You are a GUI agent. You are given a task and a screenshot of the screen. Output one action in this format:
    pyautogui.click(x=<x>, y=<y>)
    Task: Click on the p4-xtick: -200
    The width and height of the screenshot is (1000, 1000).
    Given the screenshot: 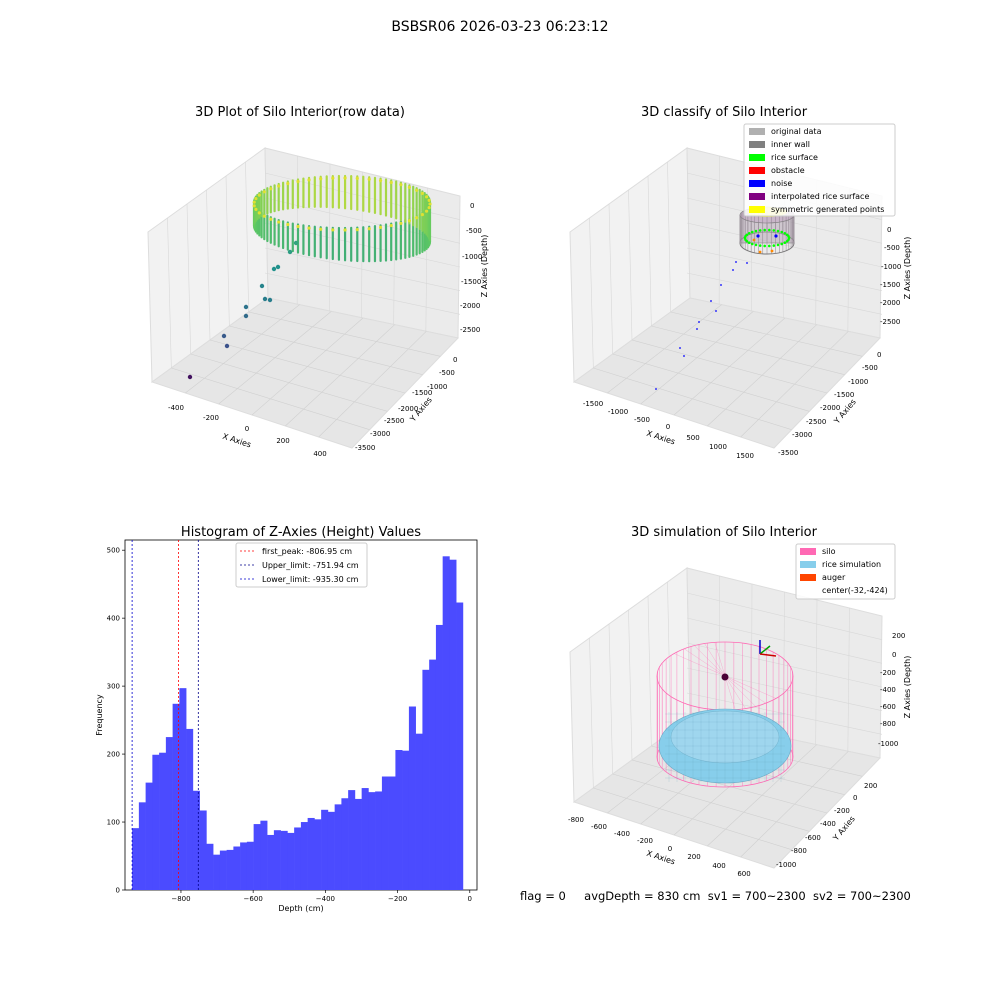 What is the action you would take?
    pyautogui.click(x=645, y=841)
    